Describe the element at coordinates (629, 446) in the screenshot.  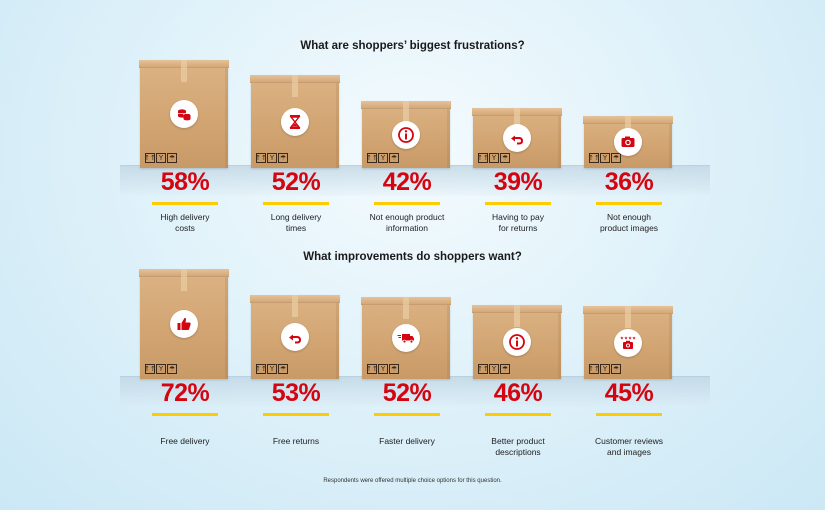
I see `category-label-customer-reviews-and-images: Customer reviews and images` at that location.